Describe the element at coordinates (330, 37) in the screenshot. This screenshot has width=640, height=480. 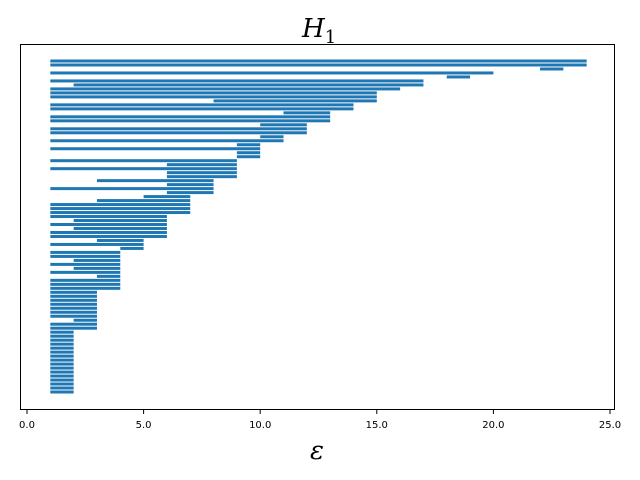
I see `title-subscript: 1` at that location.